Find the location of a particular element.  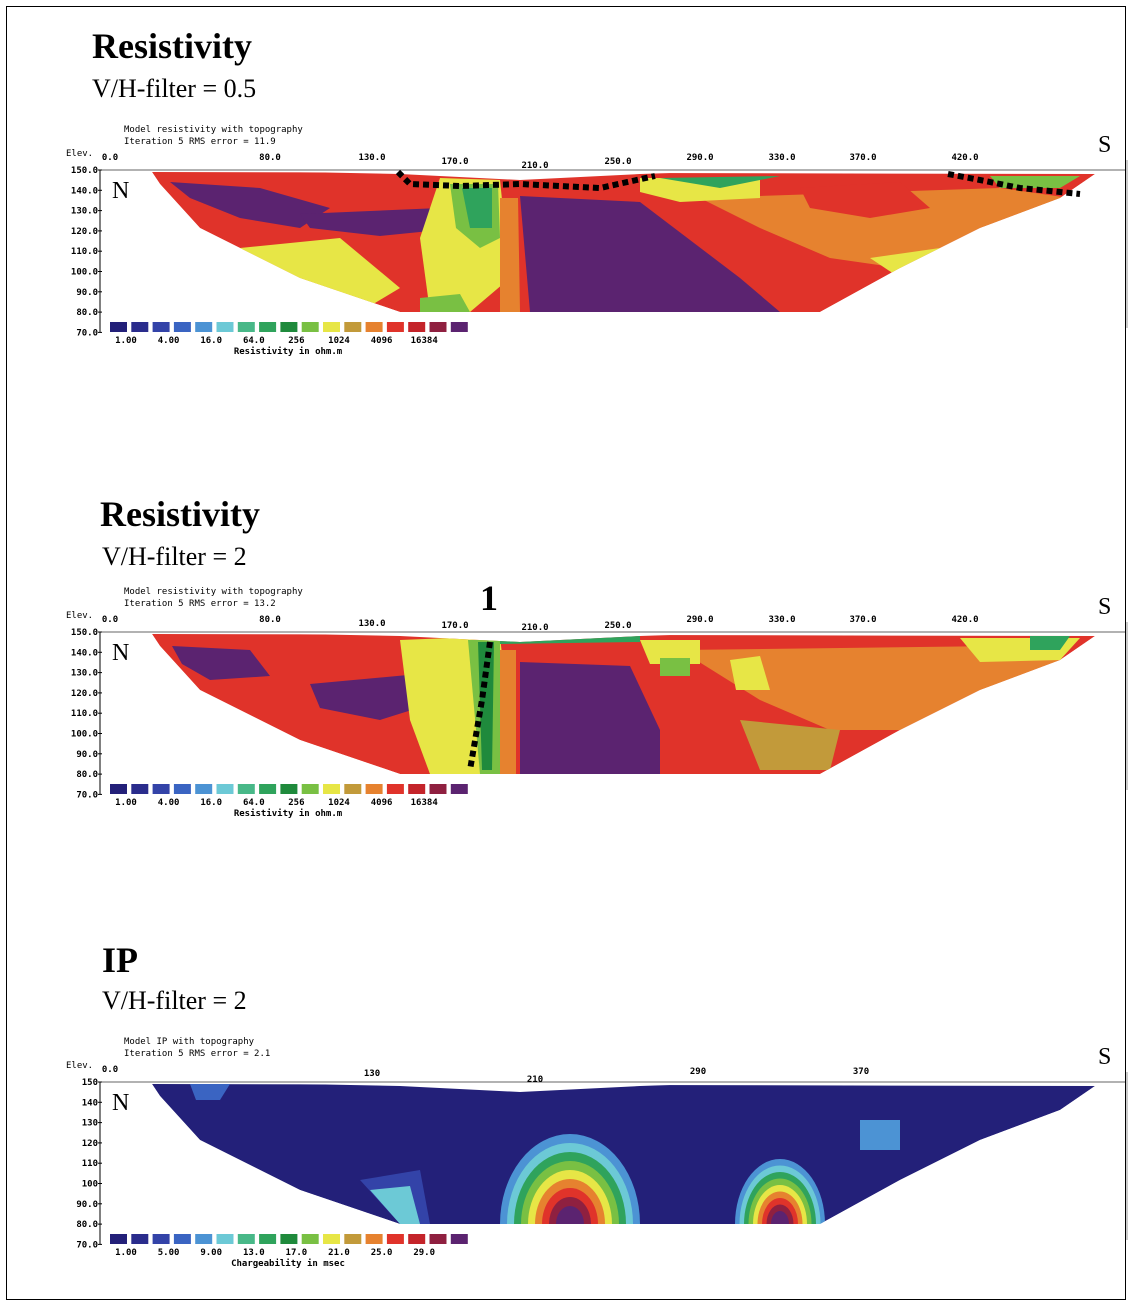

x-tick-label: 330.0 is located at coordinates (781, 620).